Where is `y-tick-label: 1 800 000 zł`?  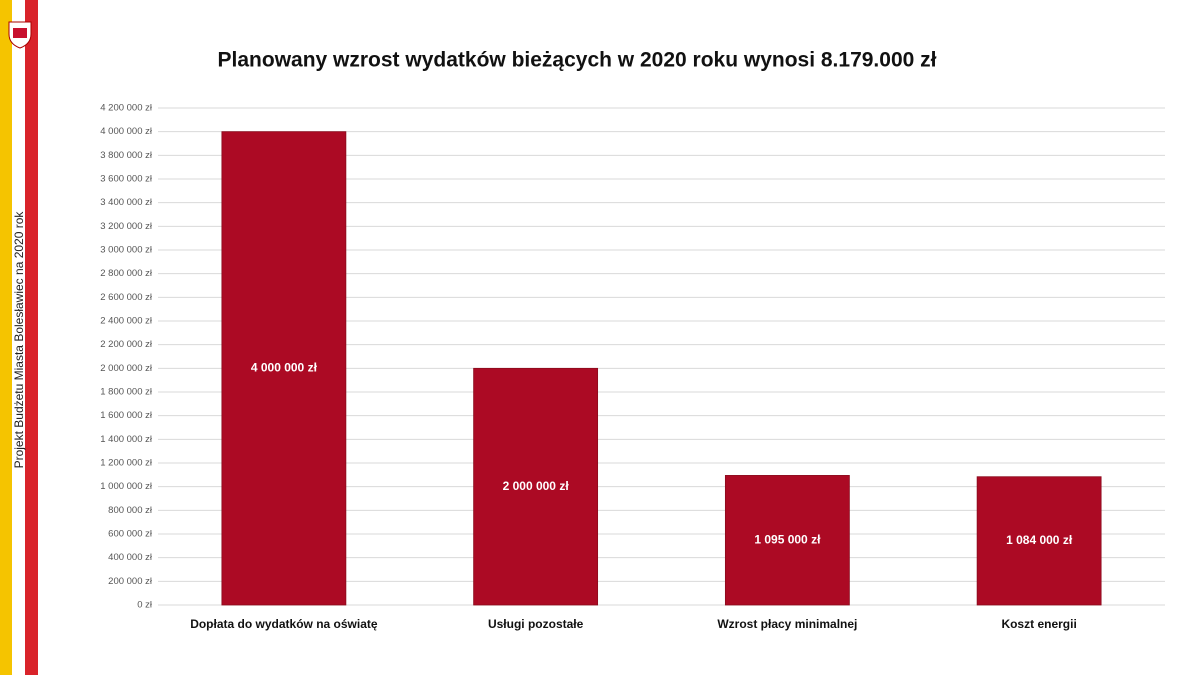 y-tick-label: 1 800 000 zł is located at coordinates (126, 392).